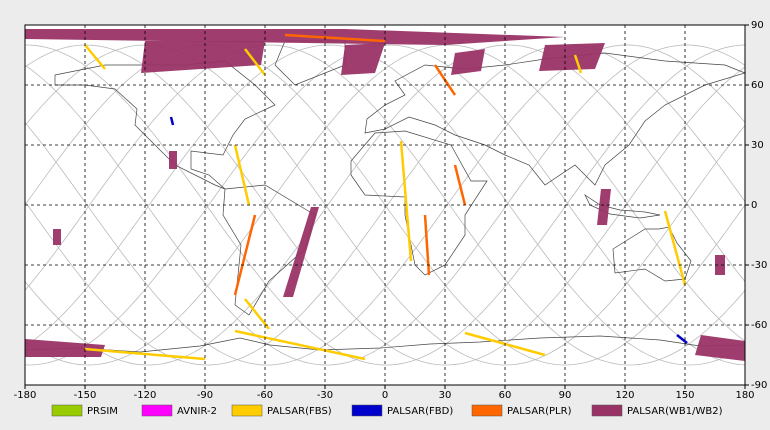 This screenshot has height=430, width=770. Describe the element at coordinates (539, 411) in the screenshot. I see `legend-label: PALSAR(PLR)` at that location.